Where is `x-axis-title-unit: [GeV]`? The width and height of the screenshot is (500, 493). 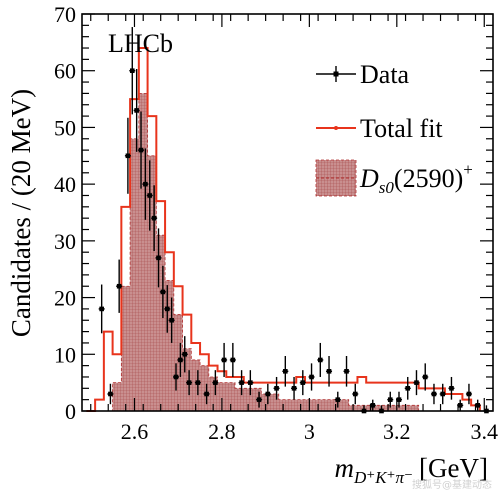 x-axis-title-unit: [GeV] is located at coordinates (453, 468).